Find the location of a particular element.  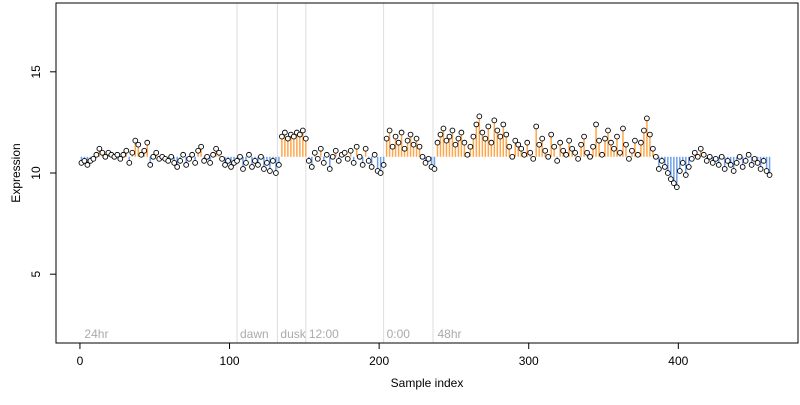

x-axis: 0 100 200 300 400 is located at coordinates (383, 355).